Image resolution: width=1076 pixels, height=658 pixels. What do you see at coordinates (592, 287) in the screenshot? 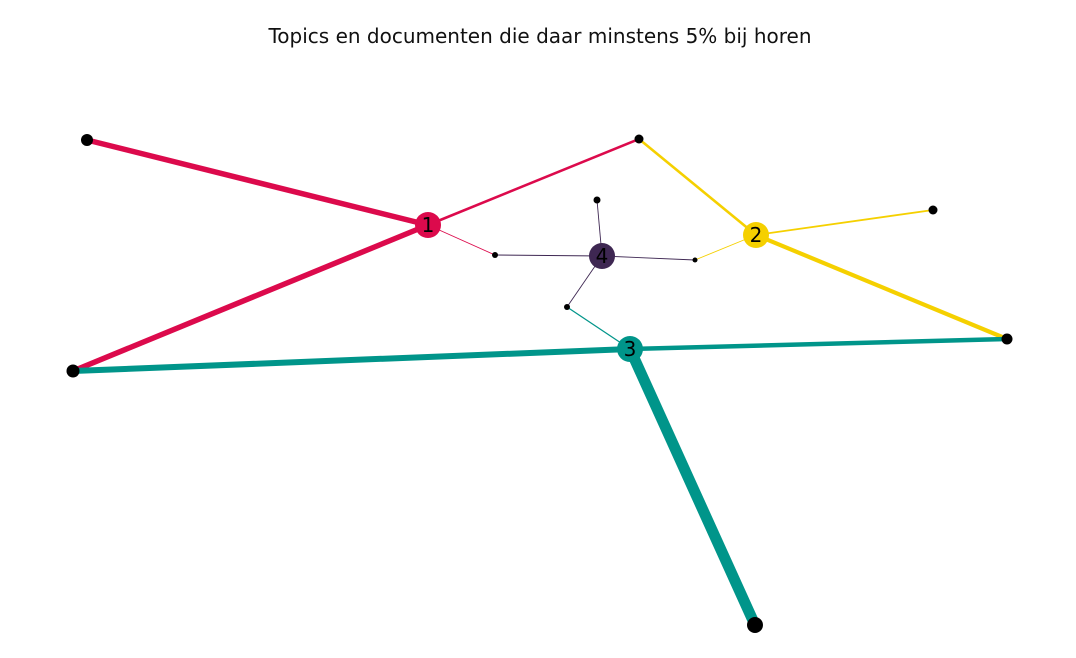
I see `topic-node-layer: 1 2 3 4` at bounding box center [592, 287].